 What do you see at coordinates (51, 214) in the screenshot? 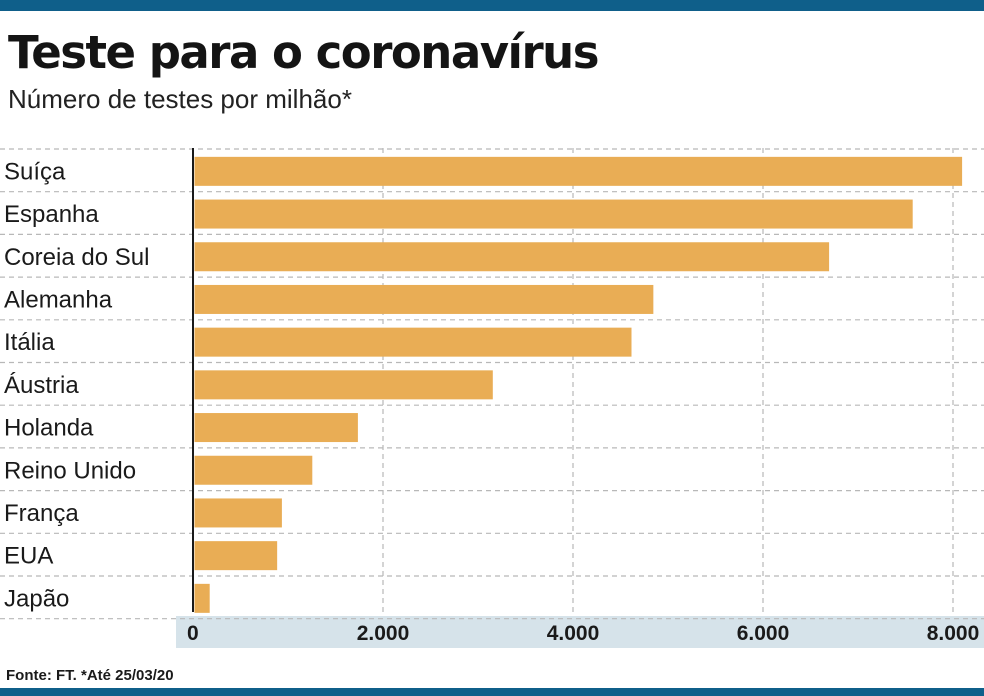
I see `category-label: Espanha` at bounding box center [51, 214].